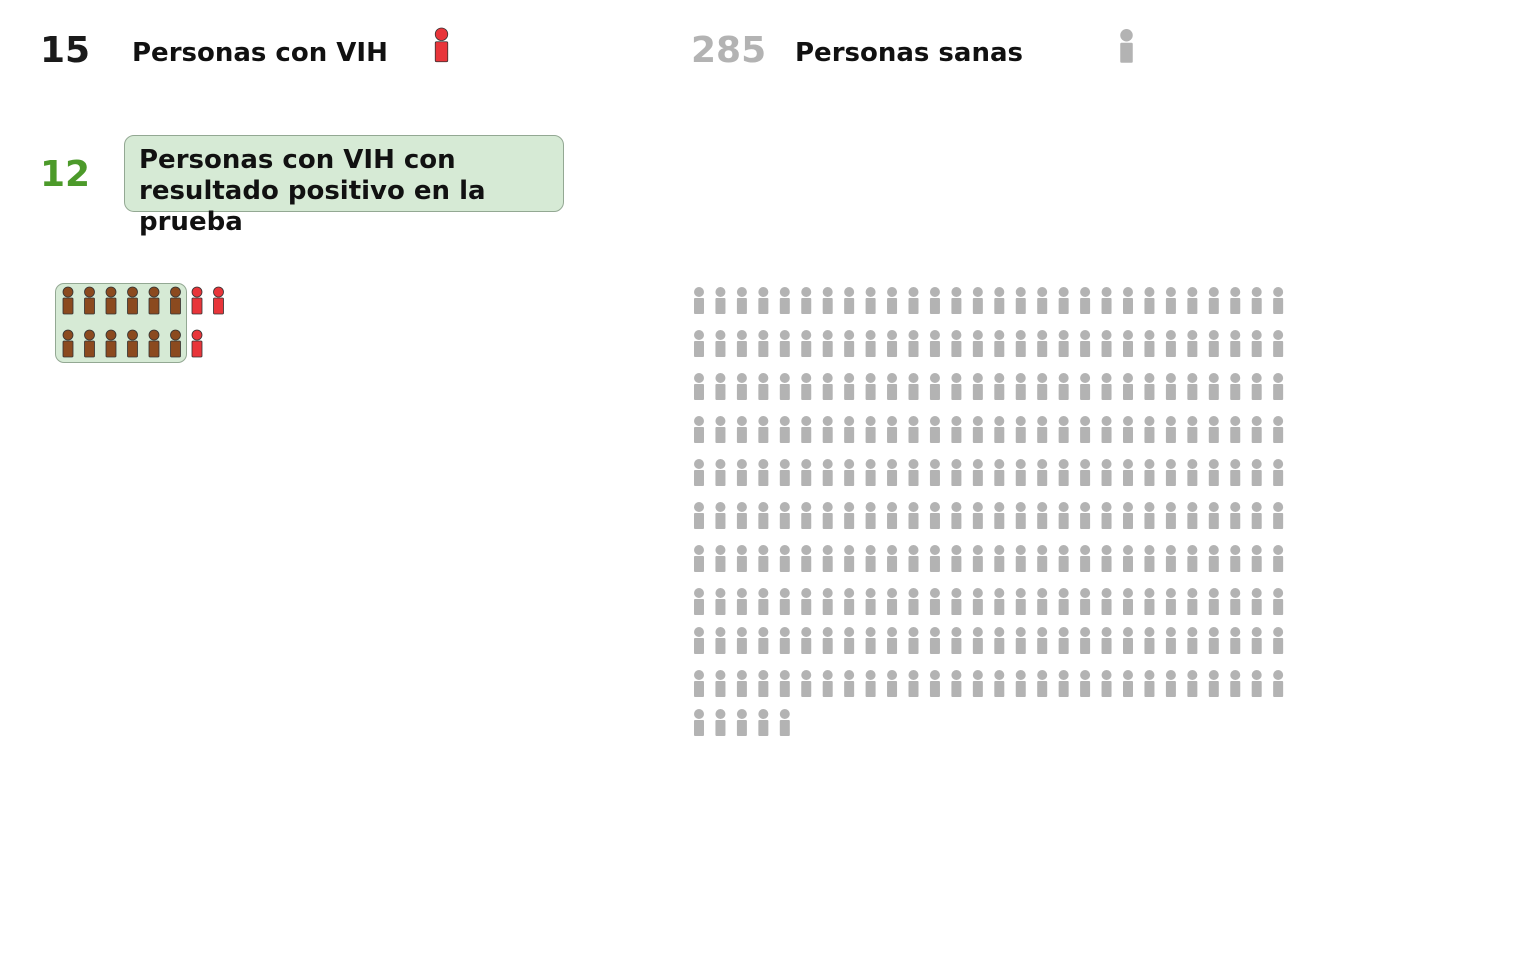 Image resolution: width=1536 pixels, height=960 pixels. What do you see at coordinates (729, 50) in the screenshot?
I see `healthy-count: 285` at bounding box center [729, 50].